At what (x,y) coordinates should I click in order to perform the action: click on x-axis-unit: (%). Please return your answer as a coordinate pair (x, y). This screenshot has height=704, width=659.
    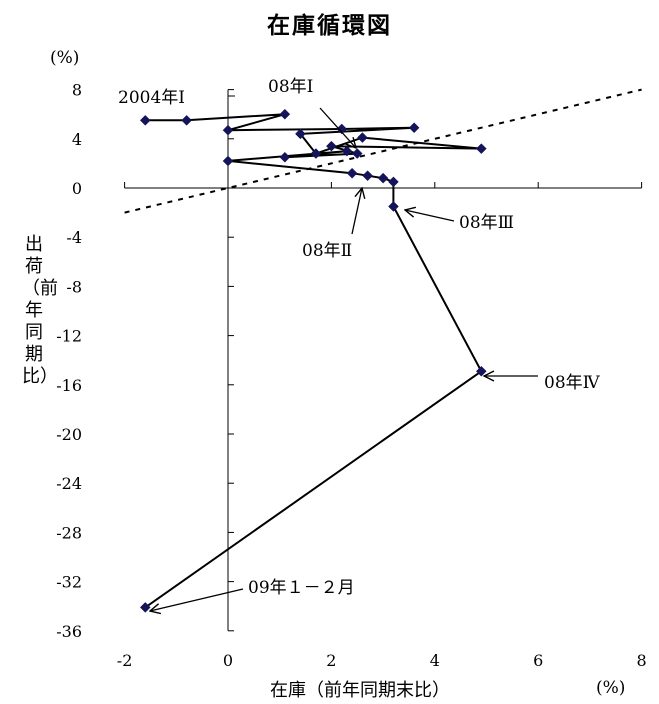
    Looking at the image, I should click on (611, 688).